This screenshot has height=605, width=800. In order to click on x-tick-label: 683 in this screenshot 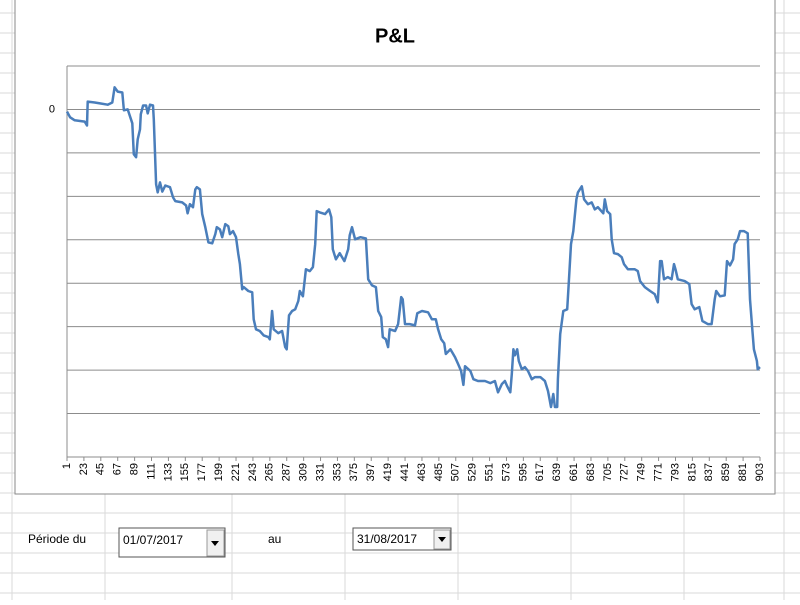, I will do `click(591, 472)`.